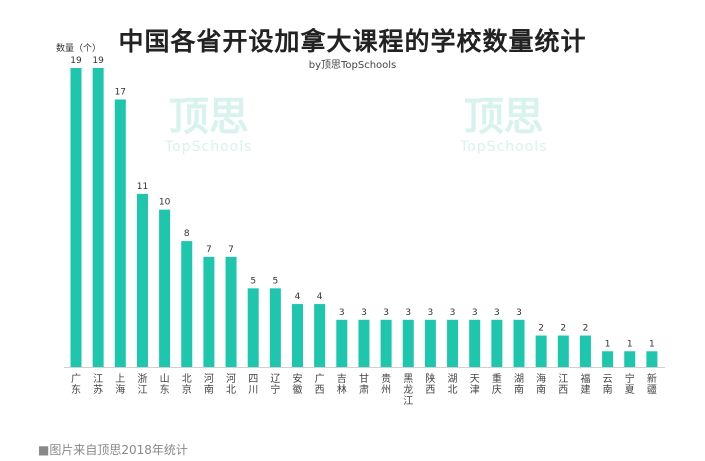  Describe the element at coordinates (585, 384) in the screenshot. I see `x-tick-label: 福建` at that location.